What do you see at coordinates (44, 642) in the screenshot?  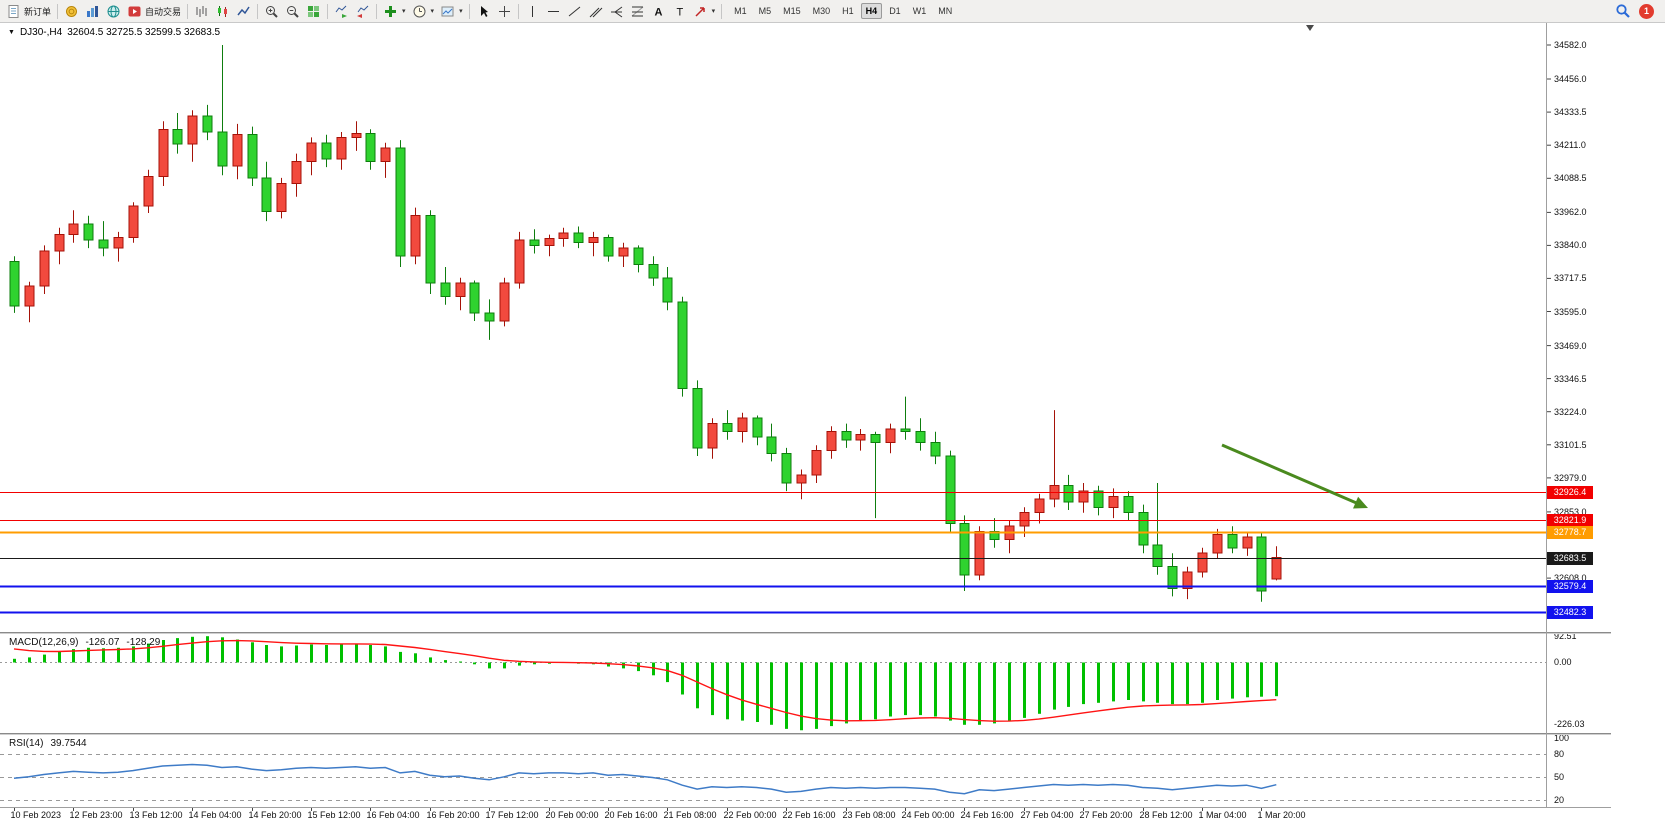 I see `macd-name: MACD(12,26,9)` at bounding box center [44, 642].